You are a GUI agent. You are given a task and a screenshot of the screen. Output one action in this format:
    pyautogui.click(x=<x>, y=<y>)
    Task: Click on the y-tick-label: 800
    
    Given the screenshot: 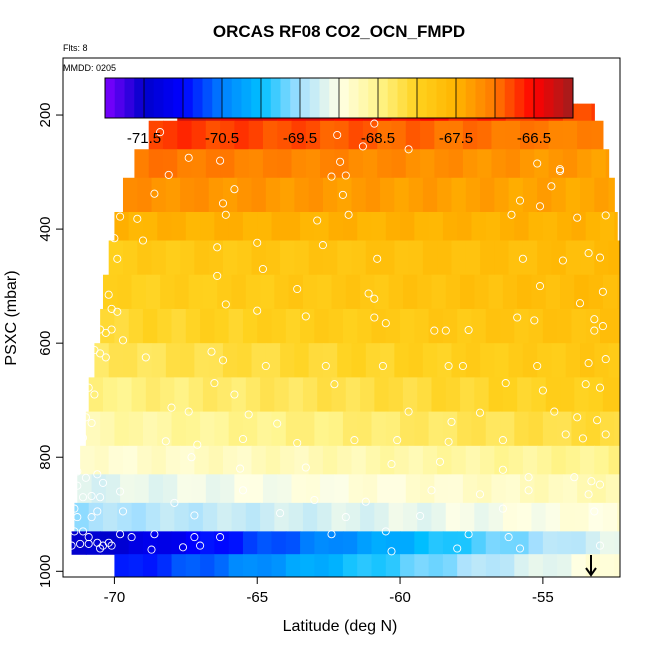 What is the action you would take?
    pyautogui.click(x=45, y=457)
    